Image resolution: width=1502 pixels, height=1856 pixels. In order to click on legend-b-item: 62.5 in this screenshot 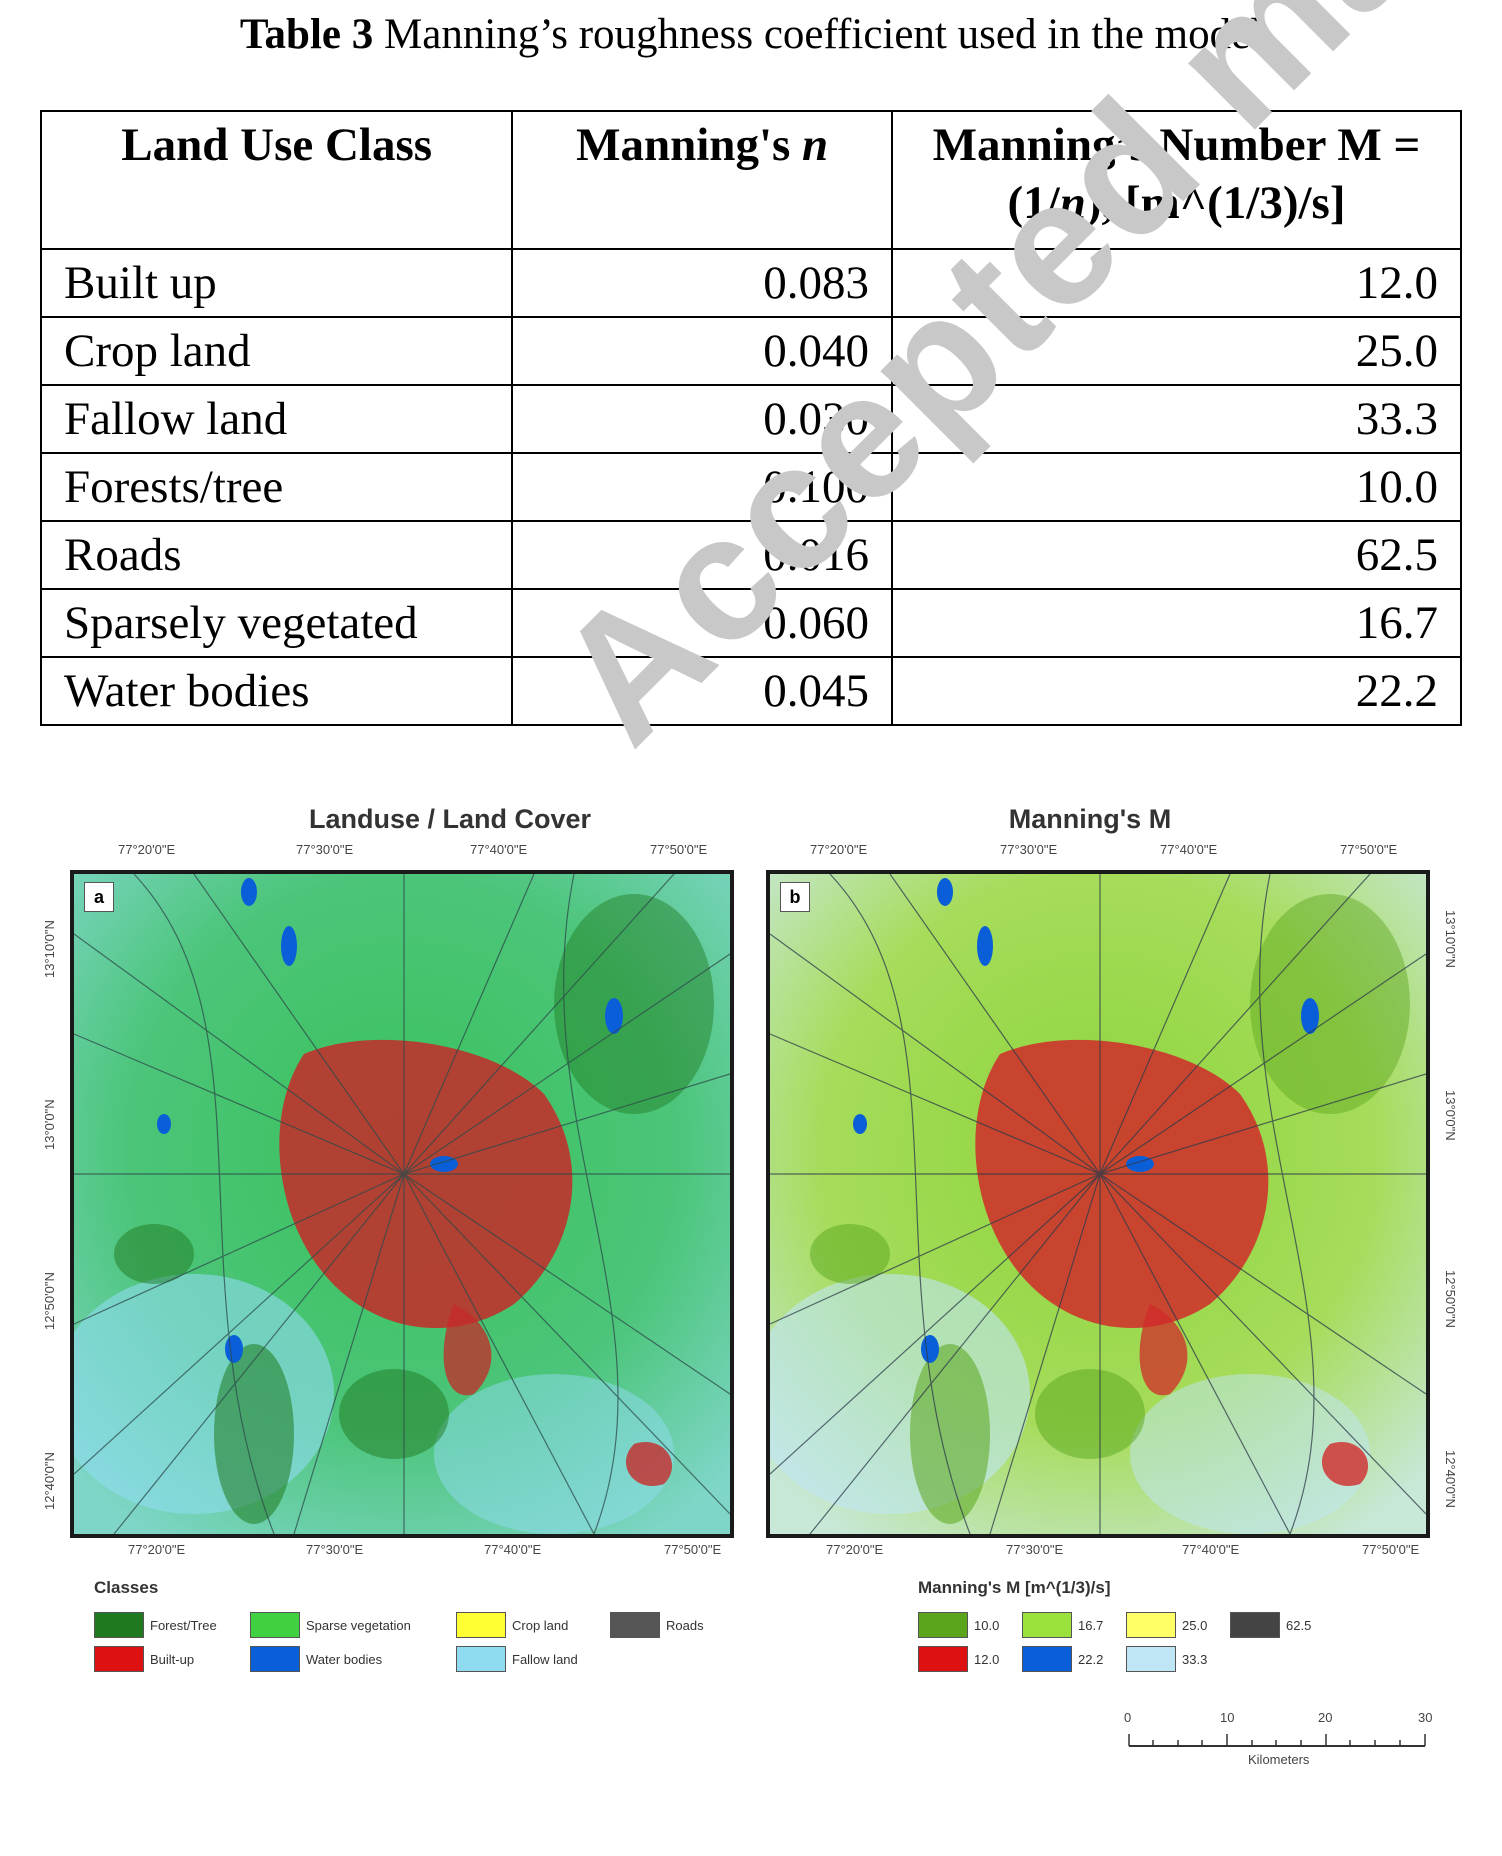, I will do `click(1270, 1625)`.